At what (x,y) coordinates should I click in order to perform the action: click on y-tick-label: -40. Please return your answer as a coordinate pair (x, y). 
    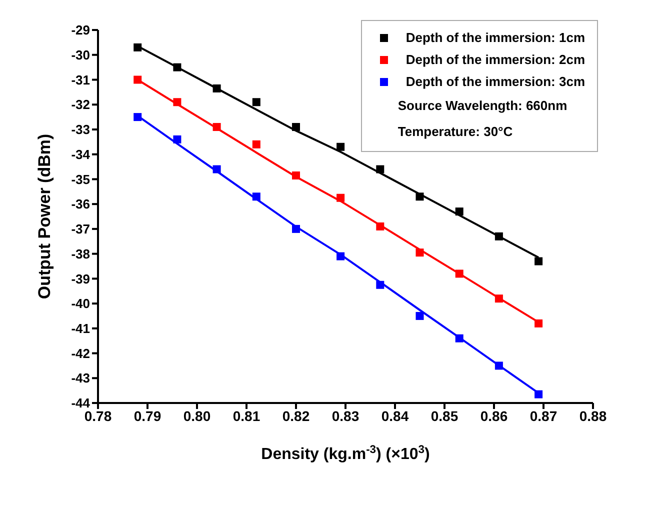
    Looking at the image, I should click on (80, 304).